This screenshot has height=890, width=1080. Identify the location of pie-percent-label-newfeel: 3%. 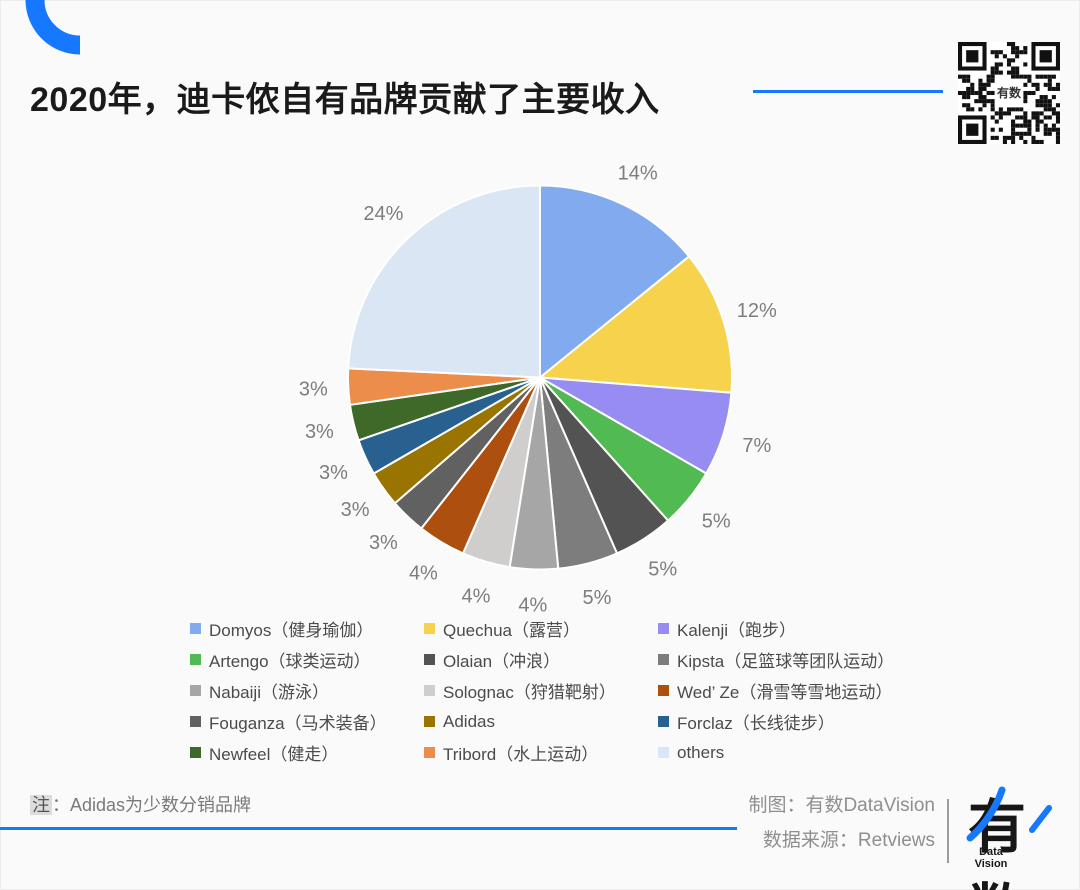
(319, 432).